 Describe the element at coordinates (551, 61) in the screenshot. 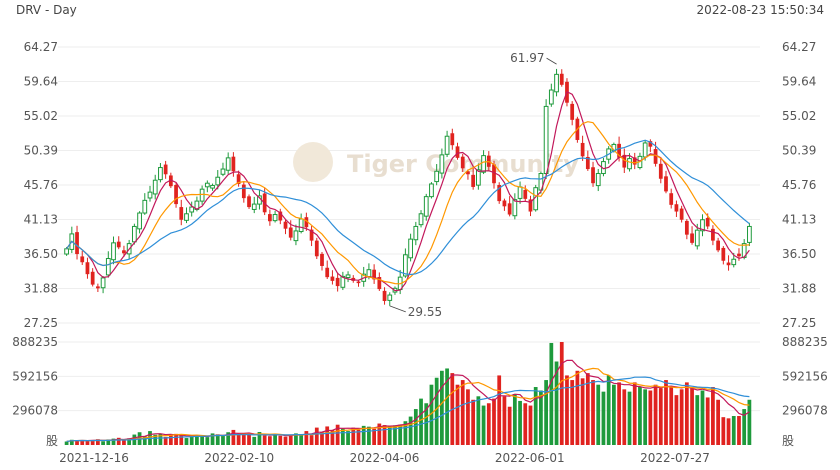

I see `high-annotation-leader` at that location.